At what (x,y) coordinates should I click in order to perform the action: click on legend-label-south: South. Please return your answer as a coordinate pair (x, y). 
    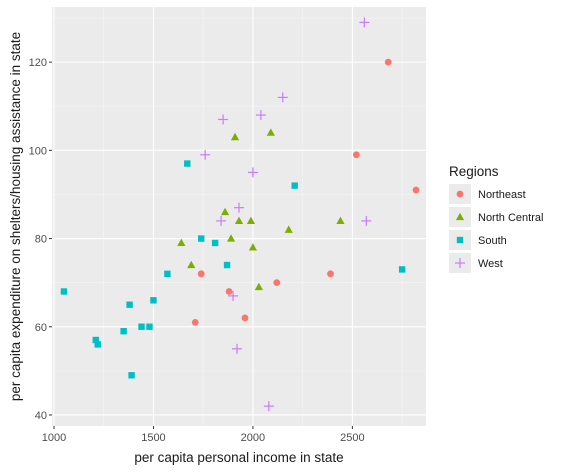
    Looking at the image, I should click on (492, 241).